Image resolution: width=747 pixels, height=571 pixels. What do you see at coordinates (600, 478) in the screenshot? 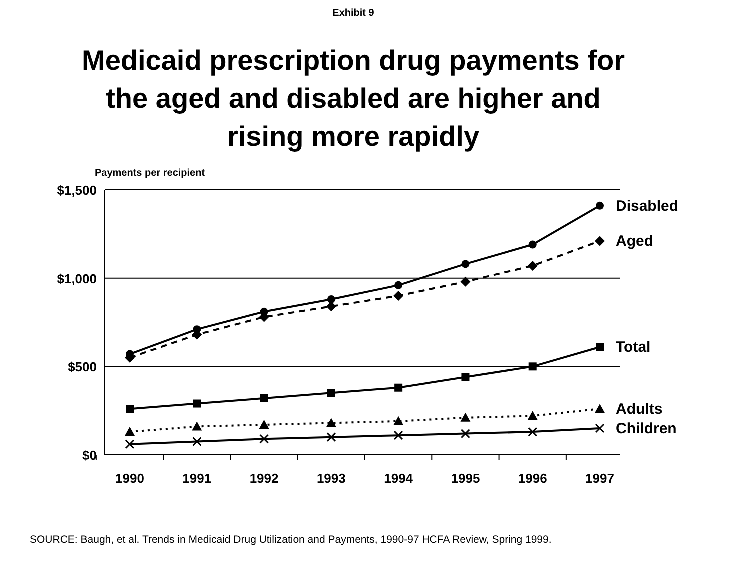
I see `x-tick-label: 1997` at bounding box center [600, 478].